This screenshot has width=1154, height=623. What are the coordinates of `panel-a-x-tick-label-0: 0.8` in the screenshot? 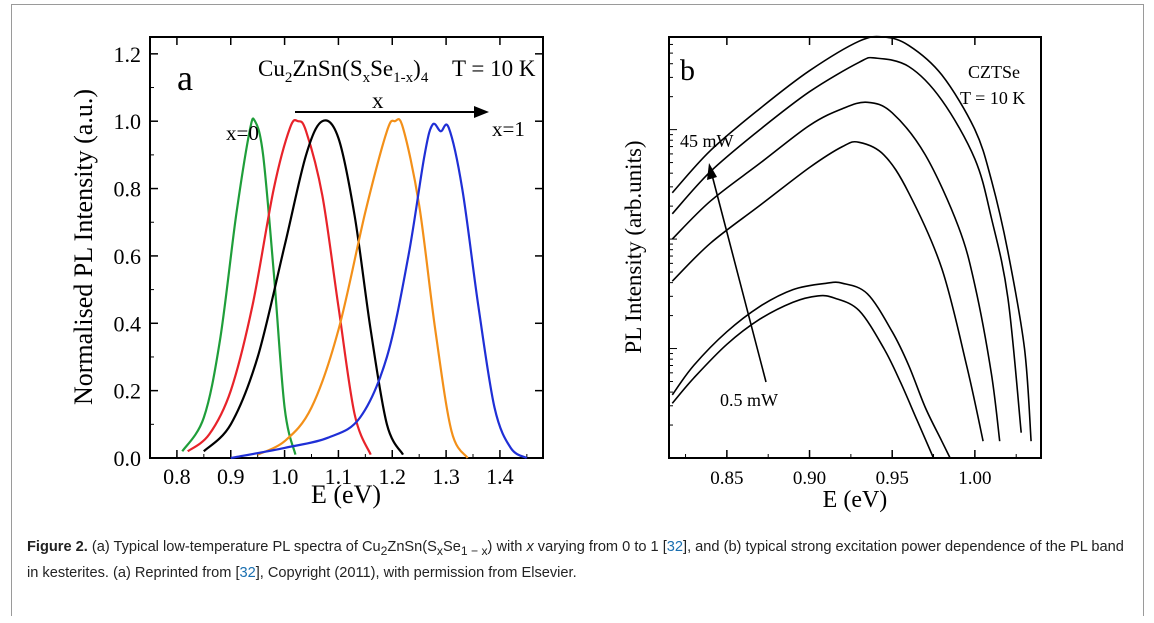 It's located at (177, 476).